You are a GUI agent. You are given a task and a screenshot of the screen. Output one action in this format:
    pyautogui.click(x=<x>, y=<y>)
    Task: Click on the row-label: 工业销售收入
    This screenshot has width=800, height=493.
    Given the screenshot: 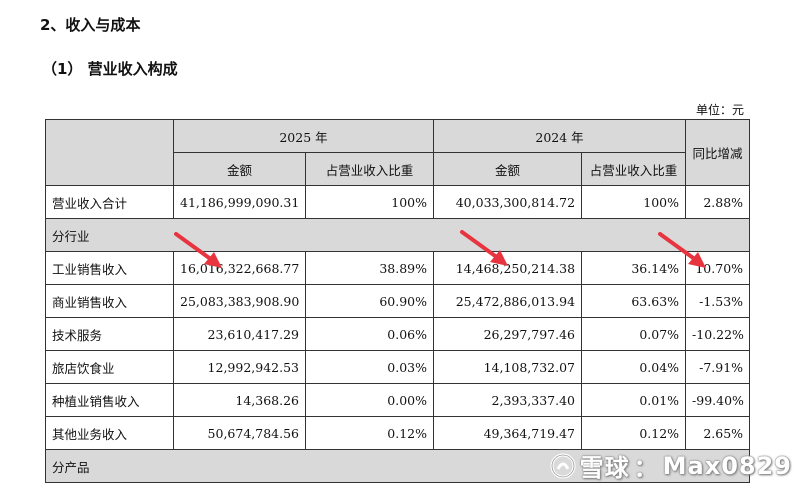 What is the action you would take?
    pyautogui.click(x=109, y=268)
    